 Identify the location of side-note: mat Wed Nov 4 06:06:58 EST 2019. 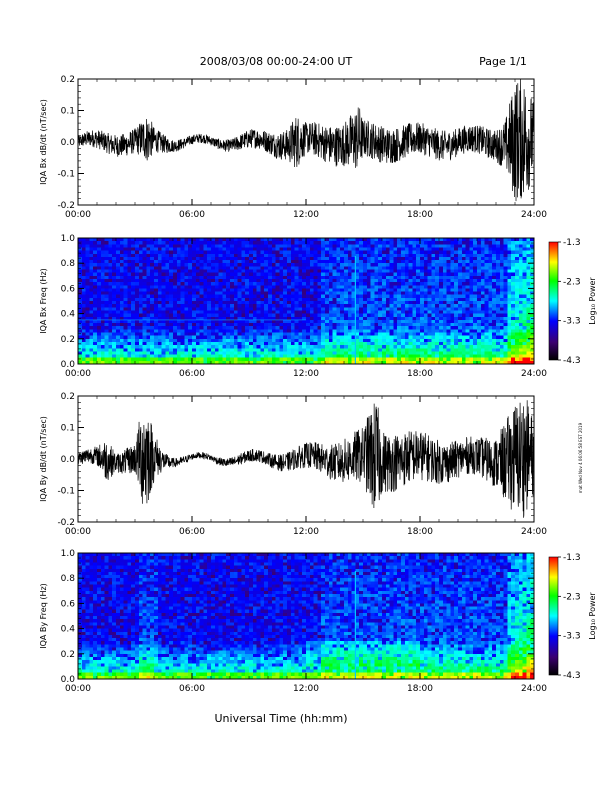
(580, 457).